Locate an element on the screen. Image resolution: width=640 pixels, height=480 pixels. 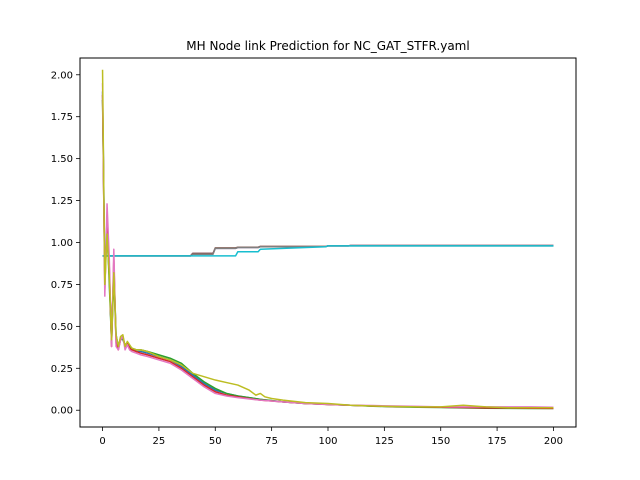
y-tick-label: 0.50 is located at coordinates (62, 327).